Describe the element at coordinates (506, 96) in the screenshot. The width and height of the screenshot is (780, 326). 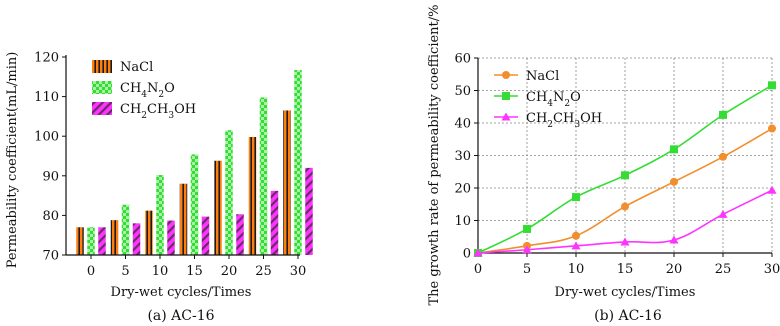
I see `legend-marker-ch4n2o` at that location.